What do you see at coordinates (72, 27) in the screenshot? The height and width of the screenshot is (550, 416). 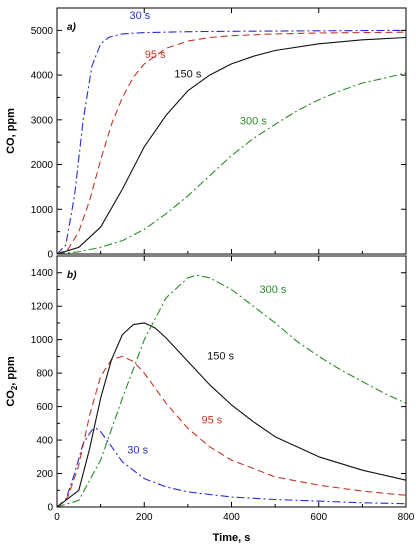 I see `panel-label: a)` at bounding box center [72, 27].